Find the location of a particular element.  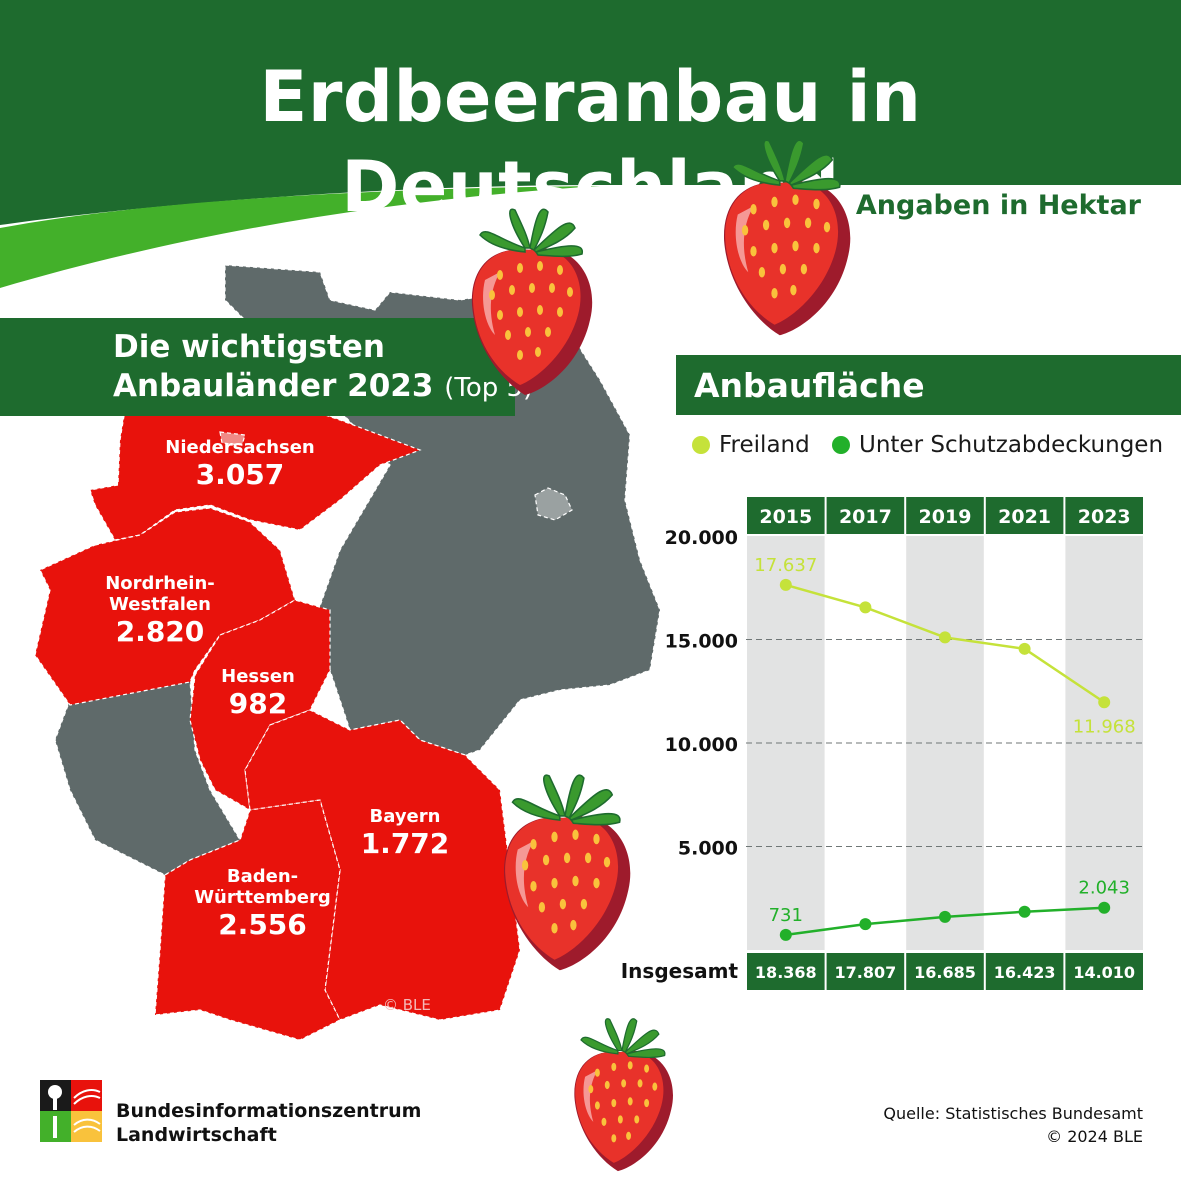

state-label-niedersachsen: Niedersachsen 3.057 is located at coordinates (240, 464).